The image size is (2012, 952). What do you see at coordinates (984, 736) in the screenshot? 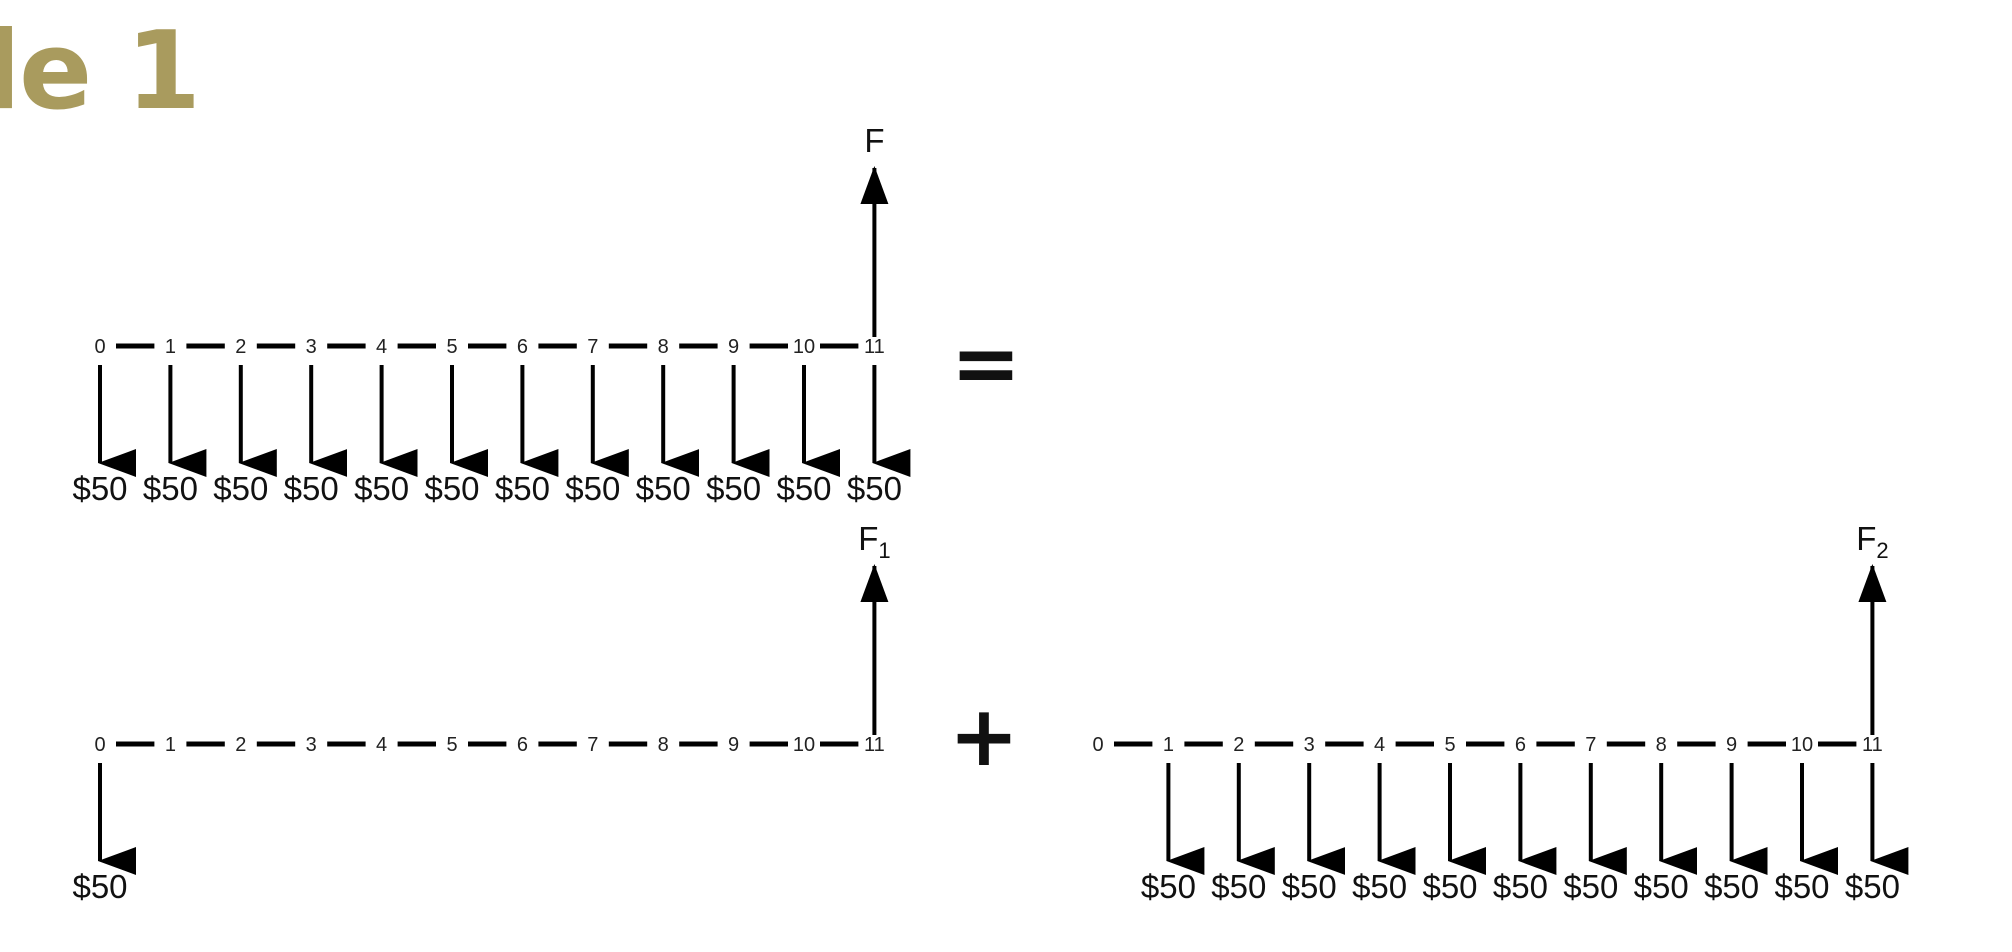
I see `plus-sign: +` at bounding box center [984, 736].